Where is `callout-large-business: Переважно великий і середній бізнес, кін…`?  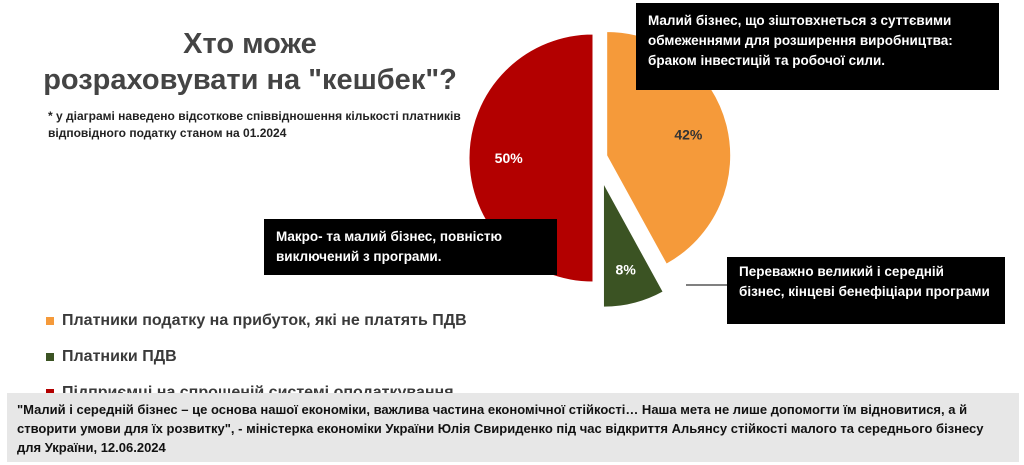 callout-large-business: Переважно великий і середній бізнес, кін… is located at coordinates (866, 290).